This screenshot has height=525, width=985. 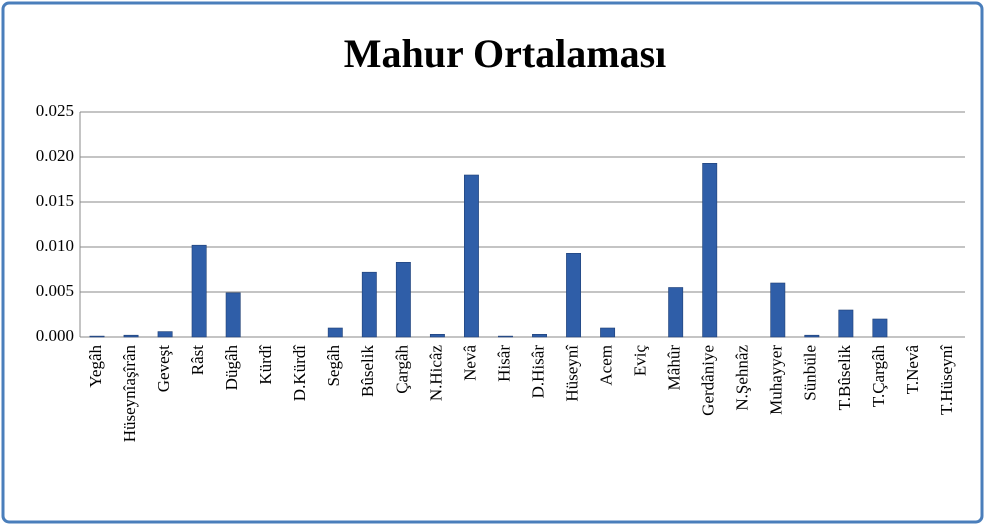 What do you see at coordinates (55, 245) in the screenshot?
I see `y-tick-label: 0.010` at bounding box center [55, 245].